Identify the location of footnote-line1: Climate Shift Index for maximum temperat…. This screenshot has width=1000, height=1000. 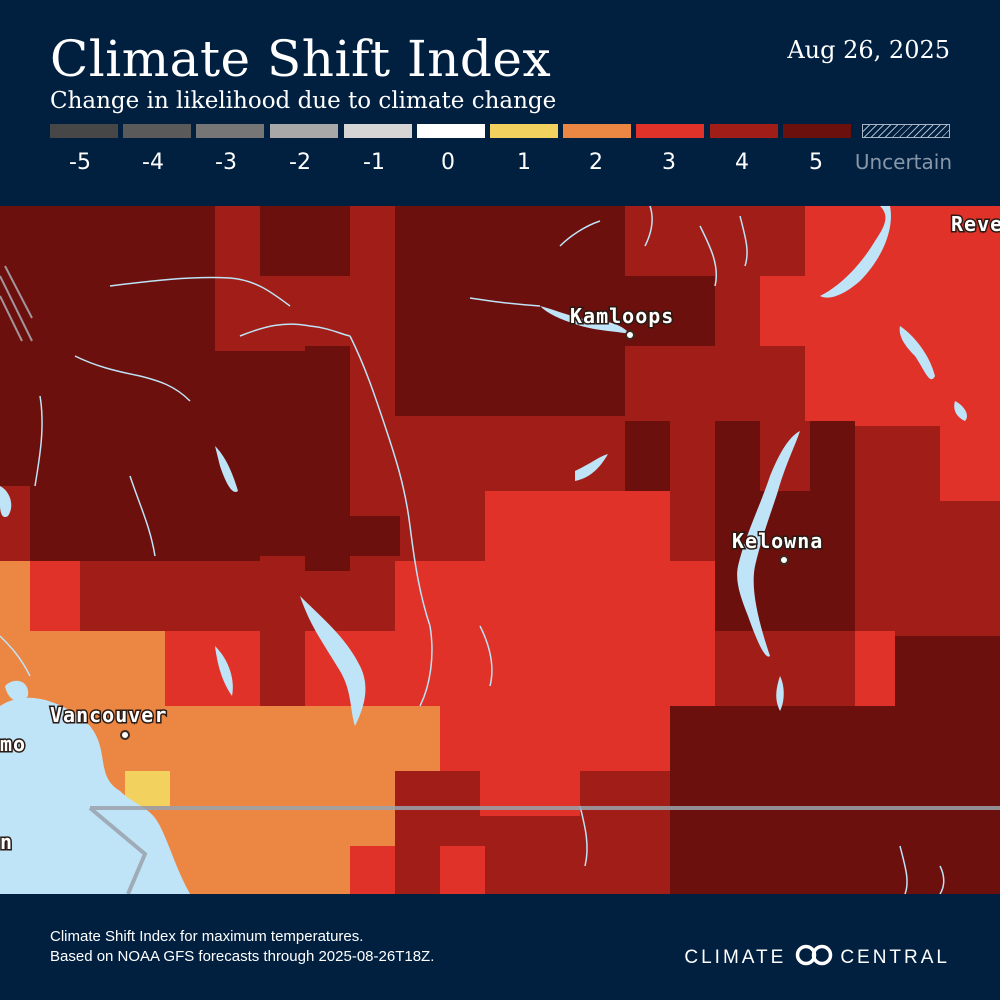
(207, 936).